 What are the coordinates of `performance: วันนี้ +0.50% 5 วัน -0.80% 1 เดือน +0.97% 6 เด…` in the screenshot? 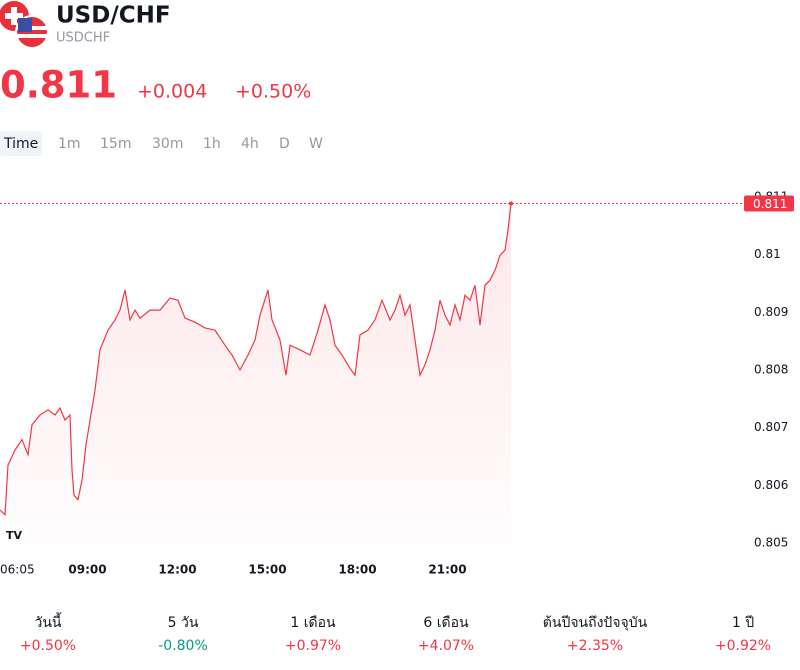 It's located at (395, 633).